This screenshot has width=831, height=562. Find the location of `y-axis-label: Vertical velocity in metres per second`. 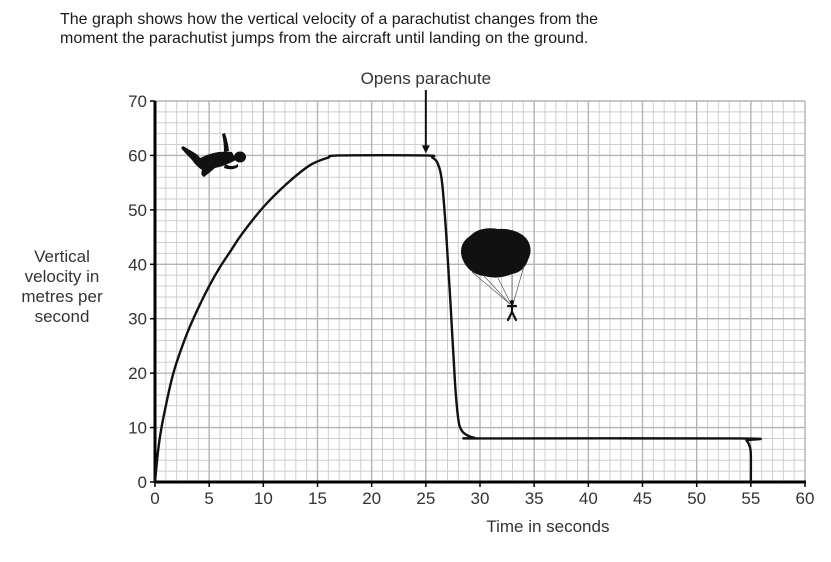

y-axis-label: Vertical velocity in metres per second is located at coordinates (62, 287).